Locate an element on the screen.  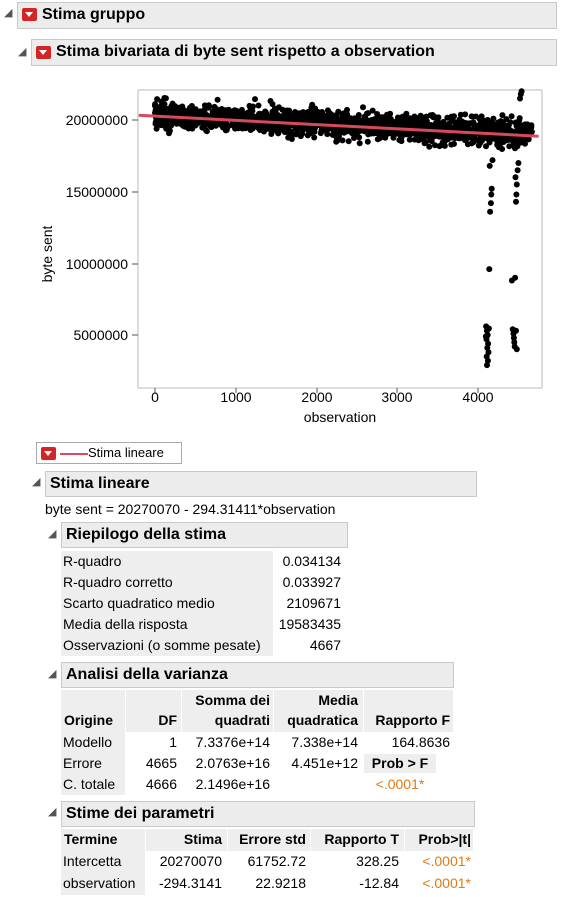
summary-header: Riepilogo della stima is located at coordinates (204, 535).